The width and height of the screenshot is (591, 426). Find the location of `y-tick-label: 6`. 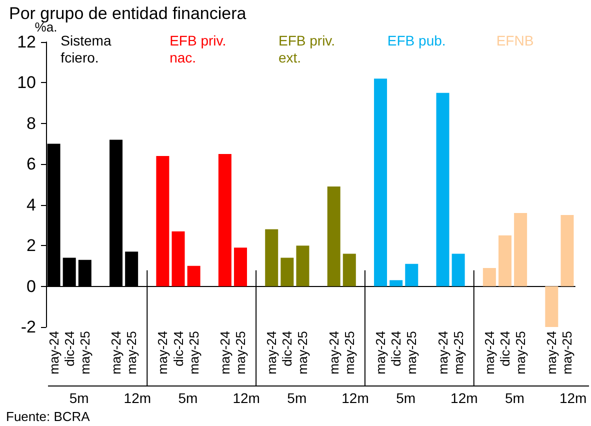

y-tick-label: 6 is located at coordinates (31, 164).